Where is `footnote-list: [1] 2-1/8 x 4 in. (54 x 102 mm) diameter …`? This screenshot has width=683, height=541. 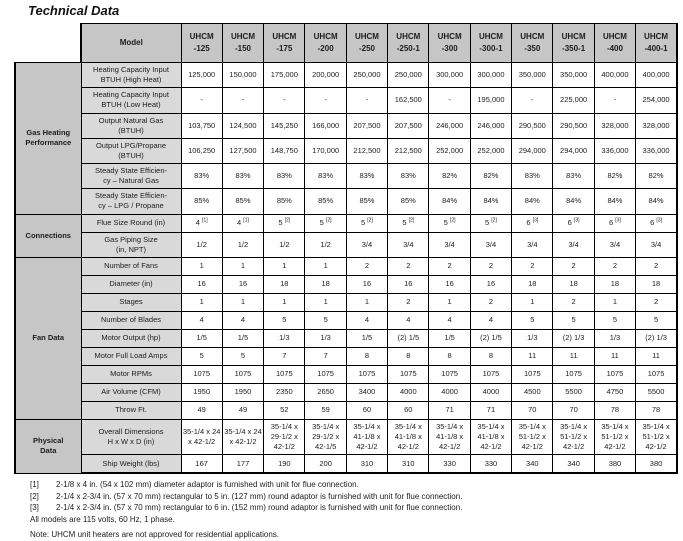
footnote-list: [1] 2-1/8 x 4 in. (54 x 102 mm) diameter … is located at coordinates (350, 496).